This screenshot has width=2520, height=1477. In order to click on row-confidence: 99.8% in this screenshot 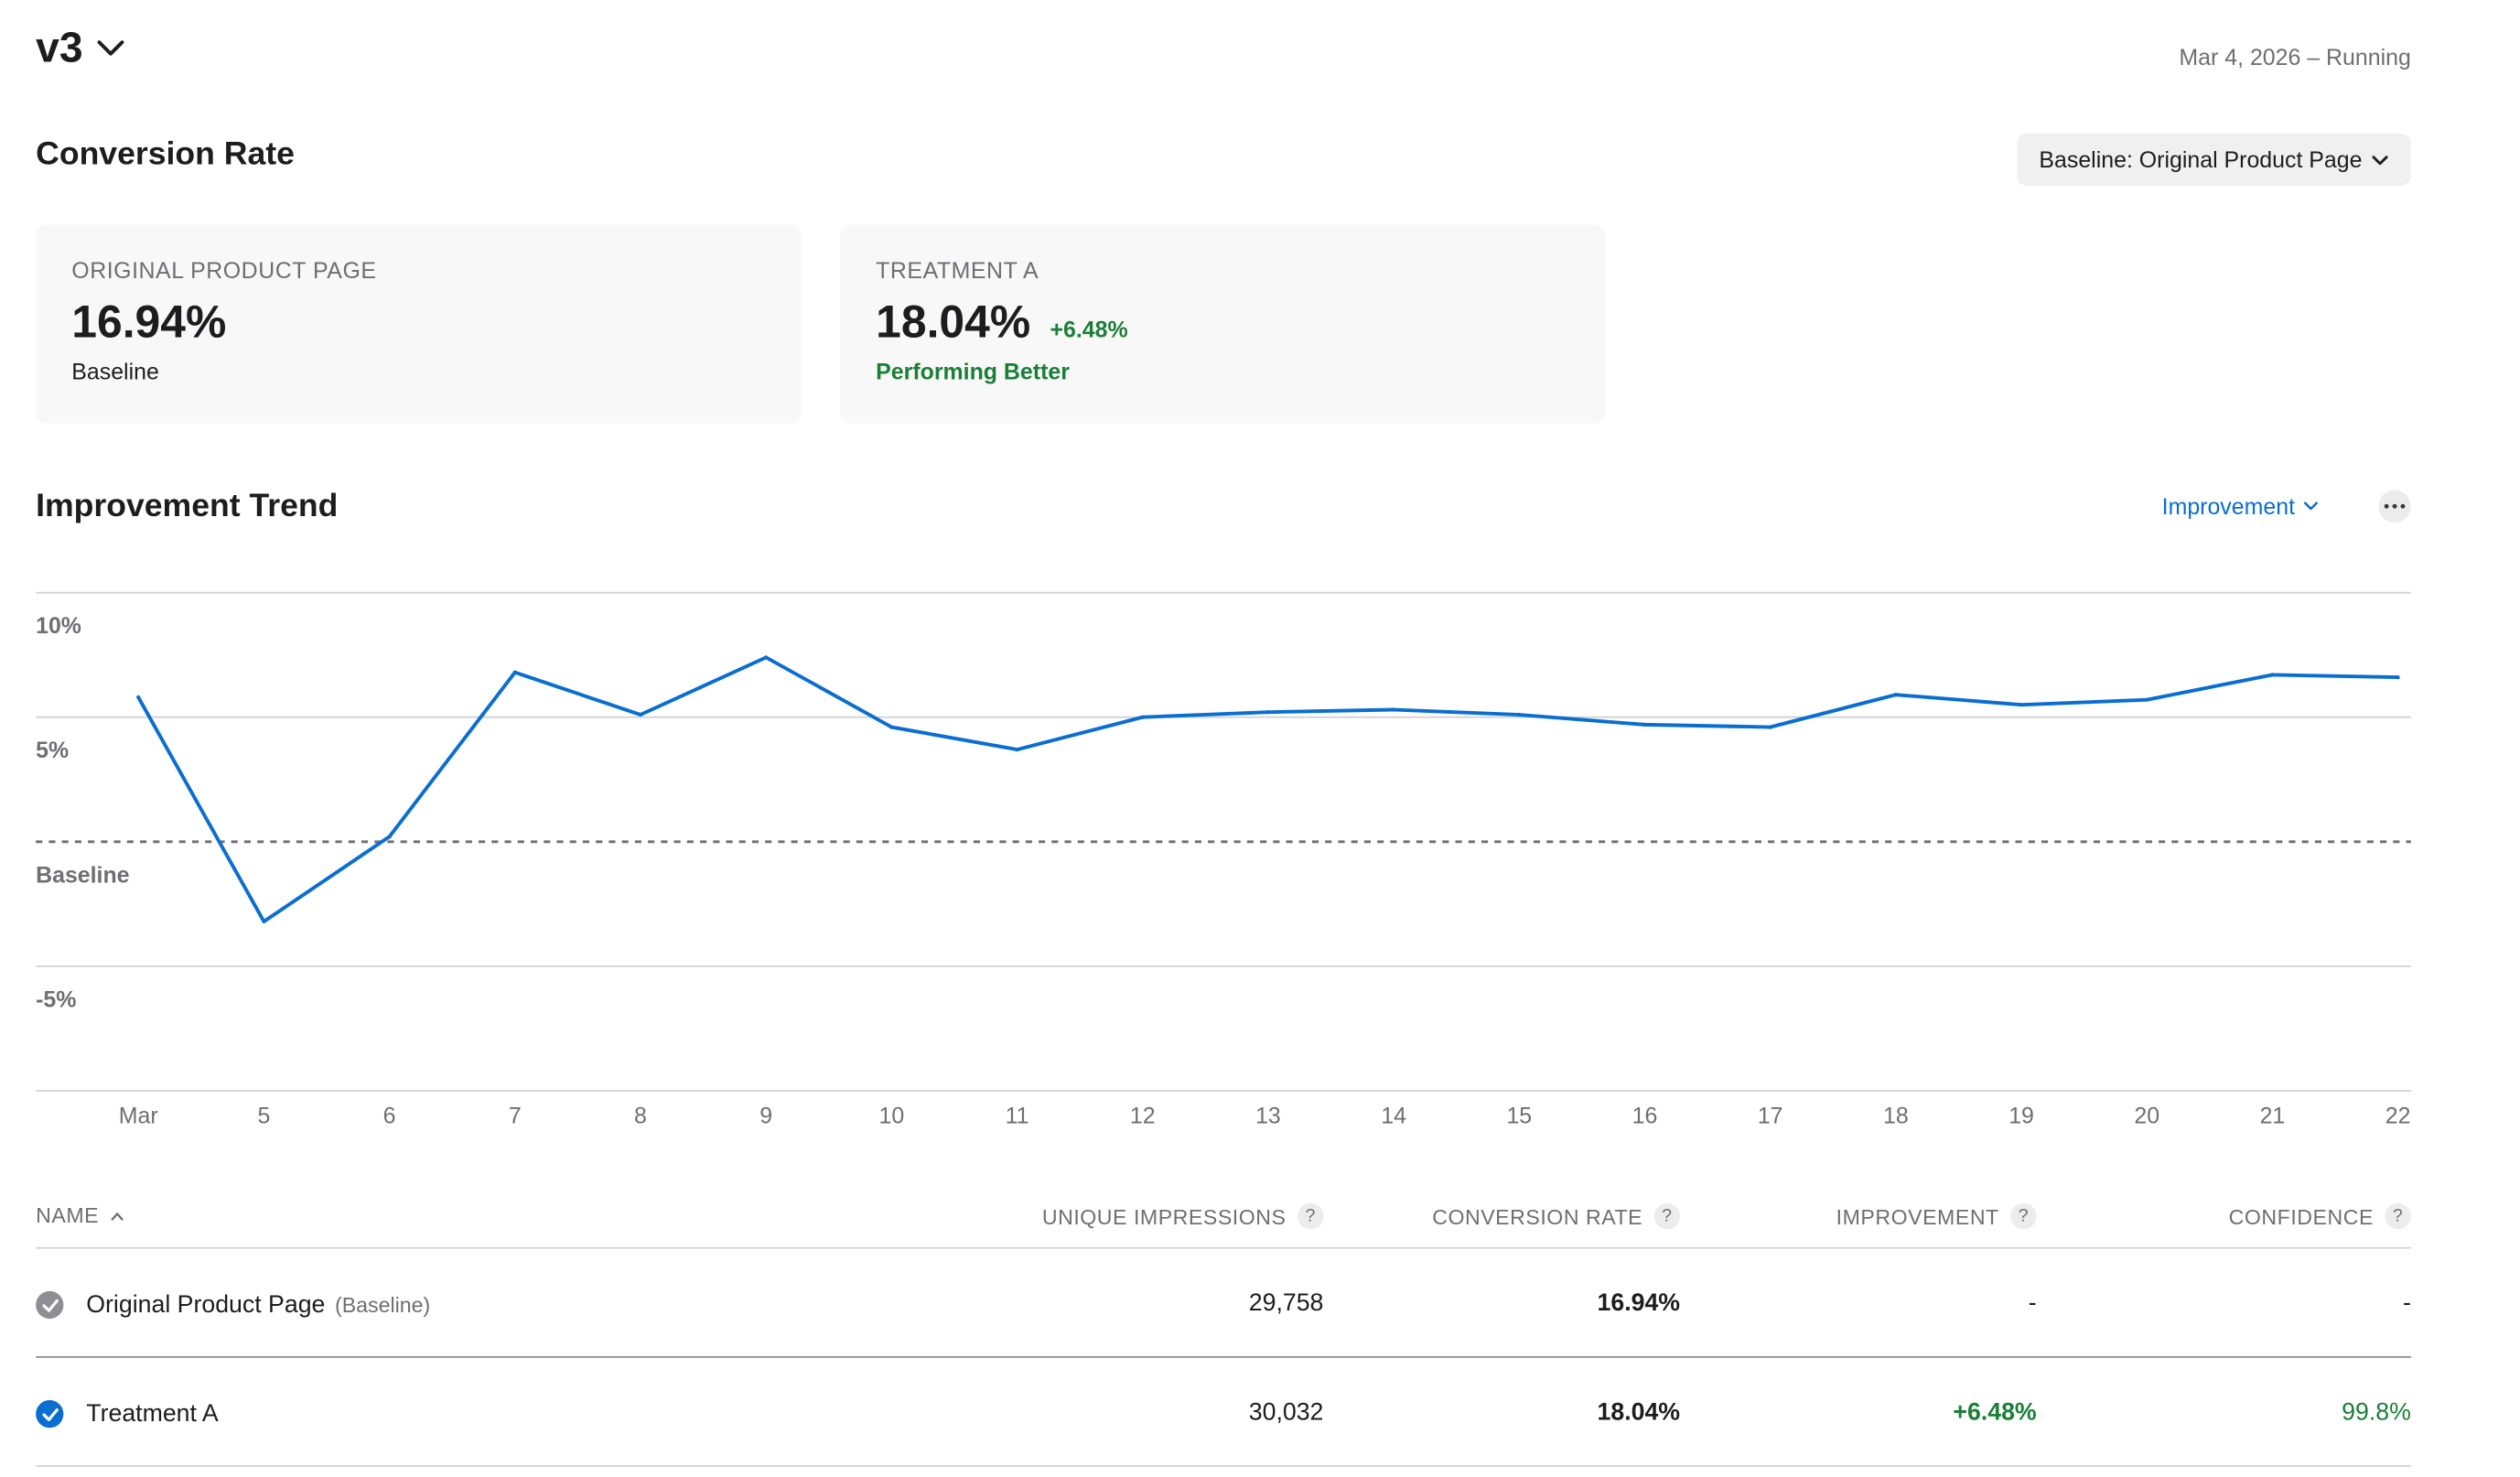, I will do `click(2376, 1412)`.